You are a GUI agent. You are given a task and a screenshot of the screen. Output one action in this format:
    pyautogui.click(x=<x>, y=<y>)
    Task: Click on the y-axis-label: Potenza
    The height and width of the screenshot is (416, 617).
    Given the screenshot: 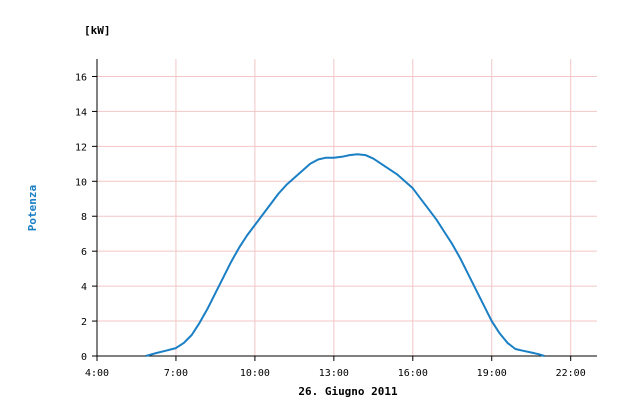 What is the action you would take?
    pyautogui.click(x=32, y=208)
    